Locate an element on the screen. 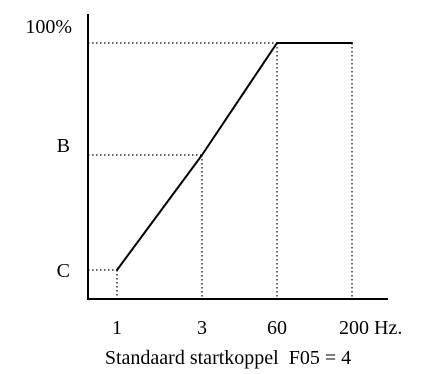 The height and width of the screenshot is (374, 424). y-tick-label-middle: B is located at coordinates (63, 146).